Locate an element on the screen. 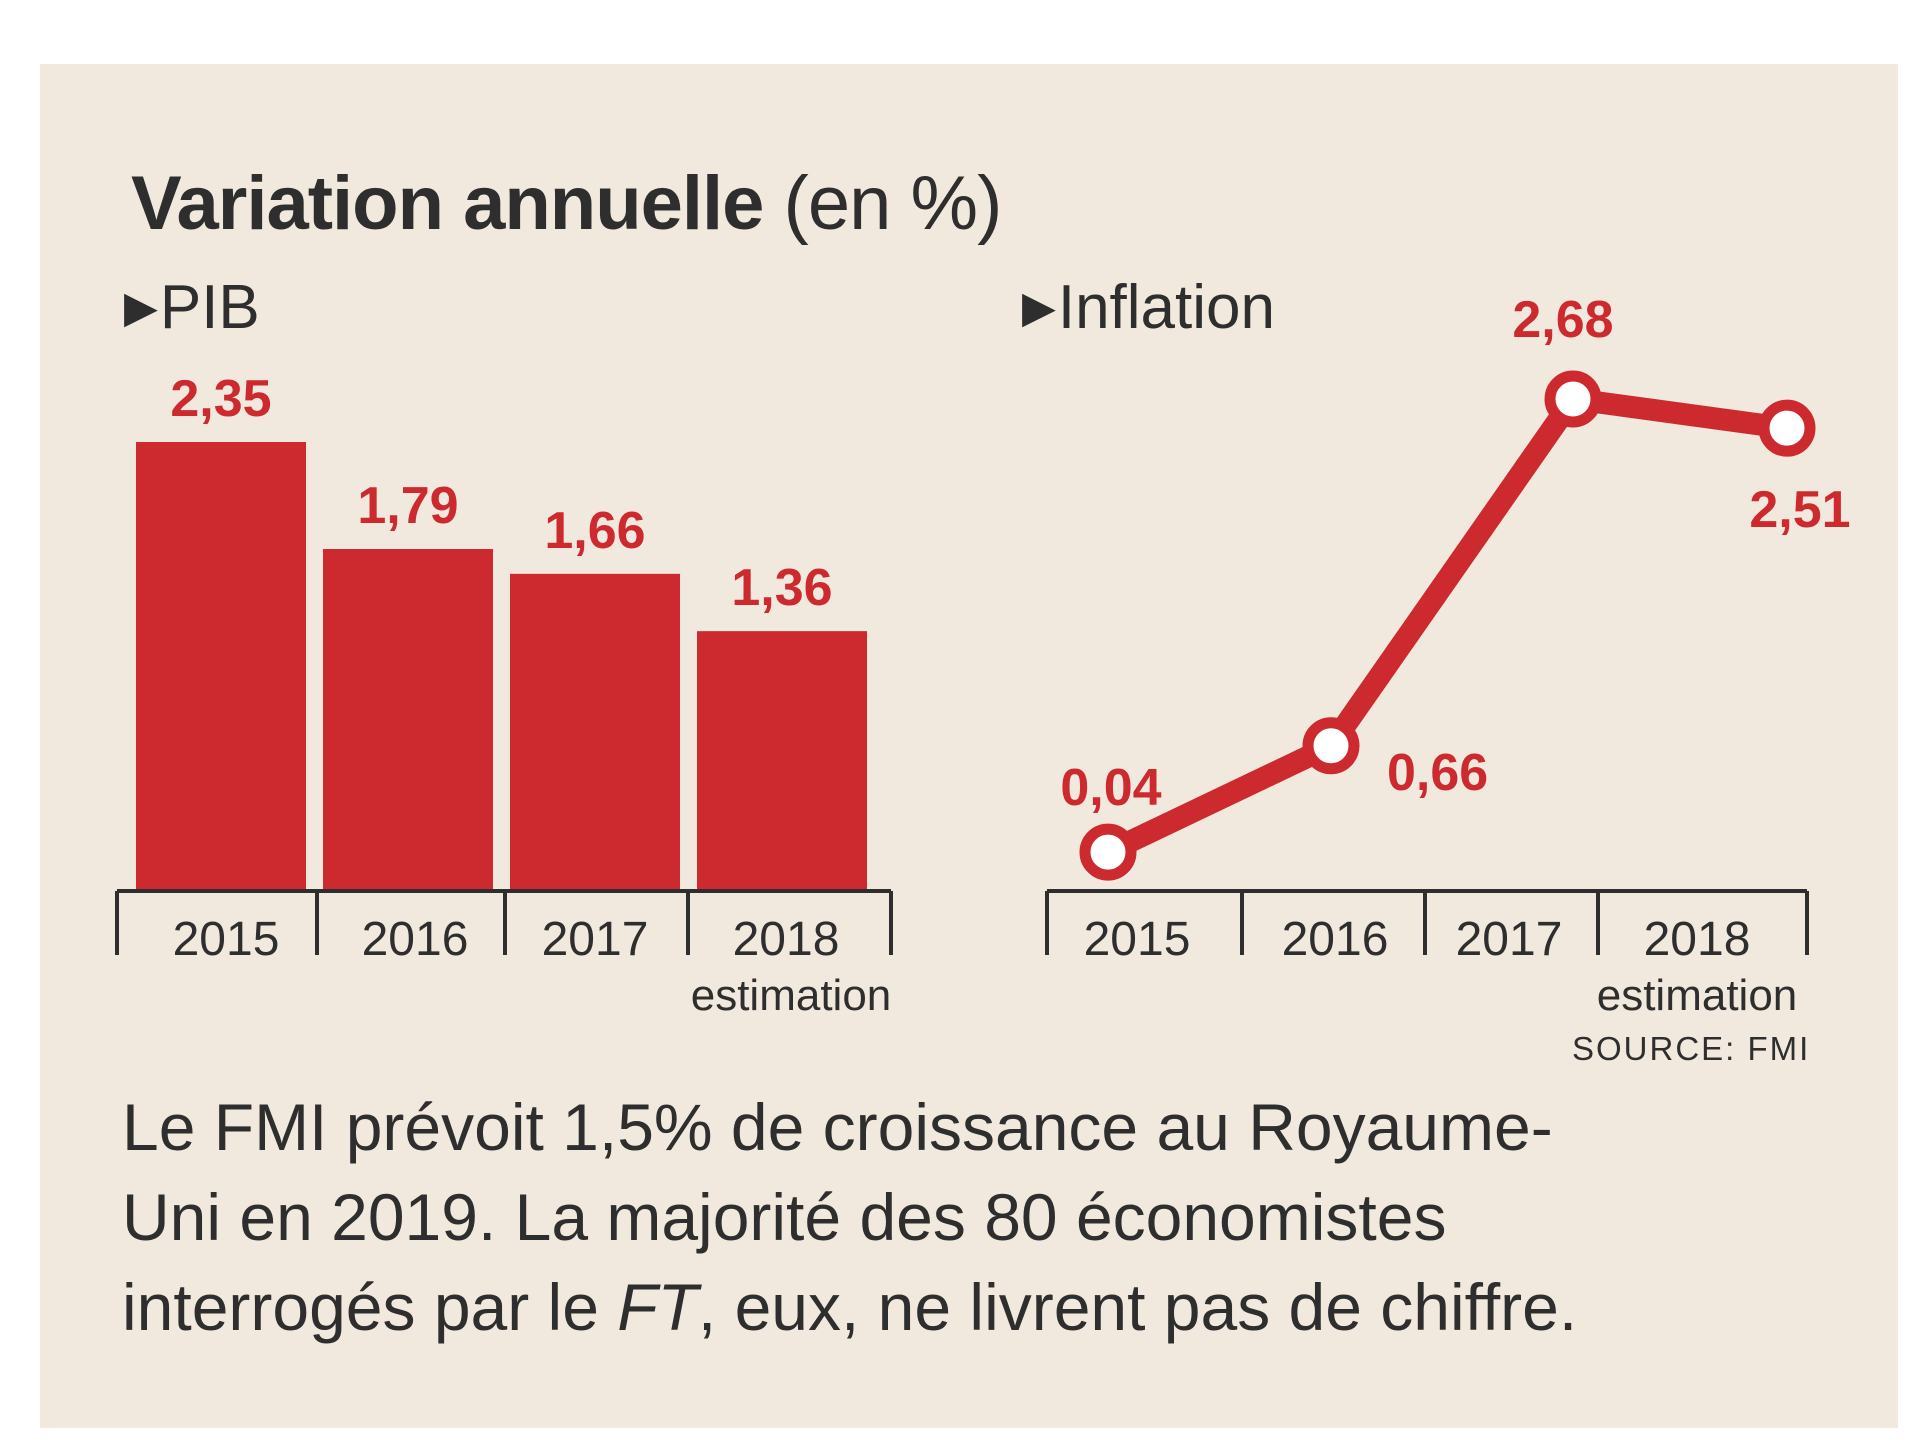 This screenshot has width=1911, height=1447. pib-value-label-2015: 2,35 is located at coordinates (220, 399).